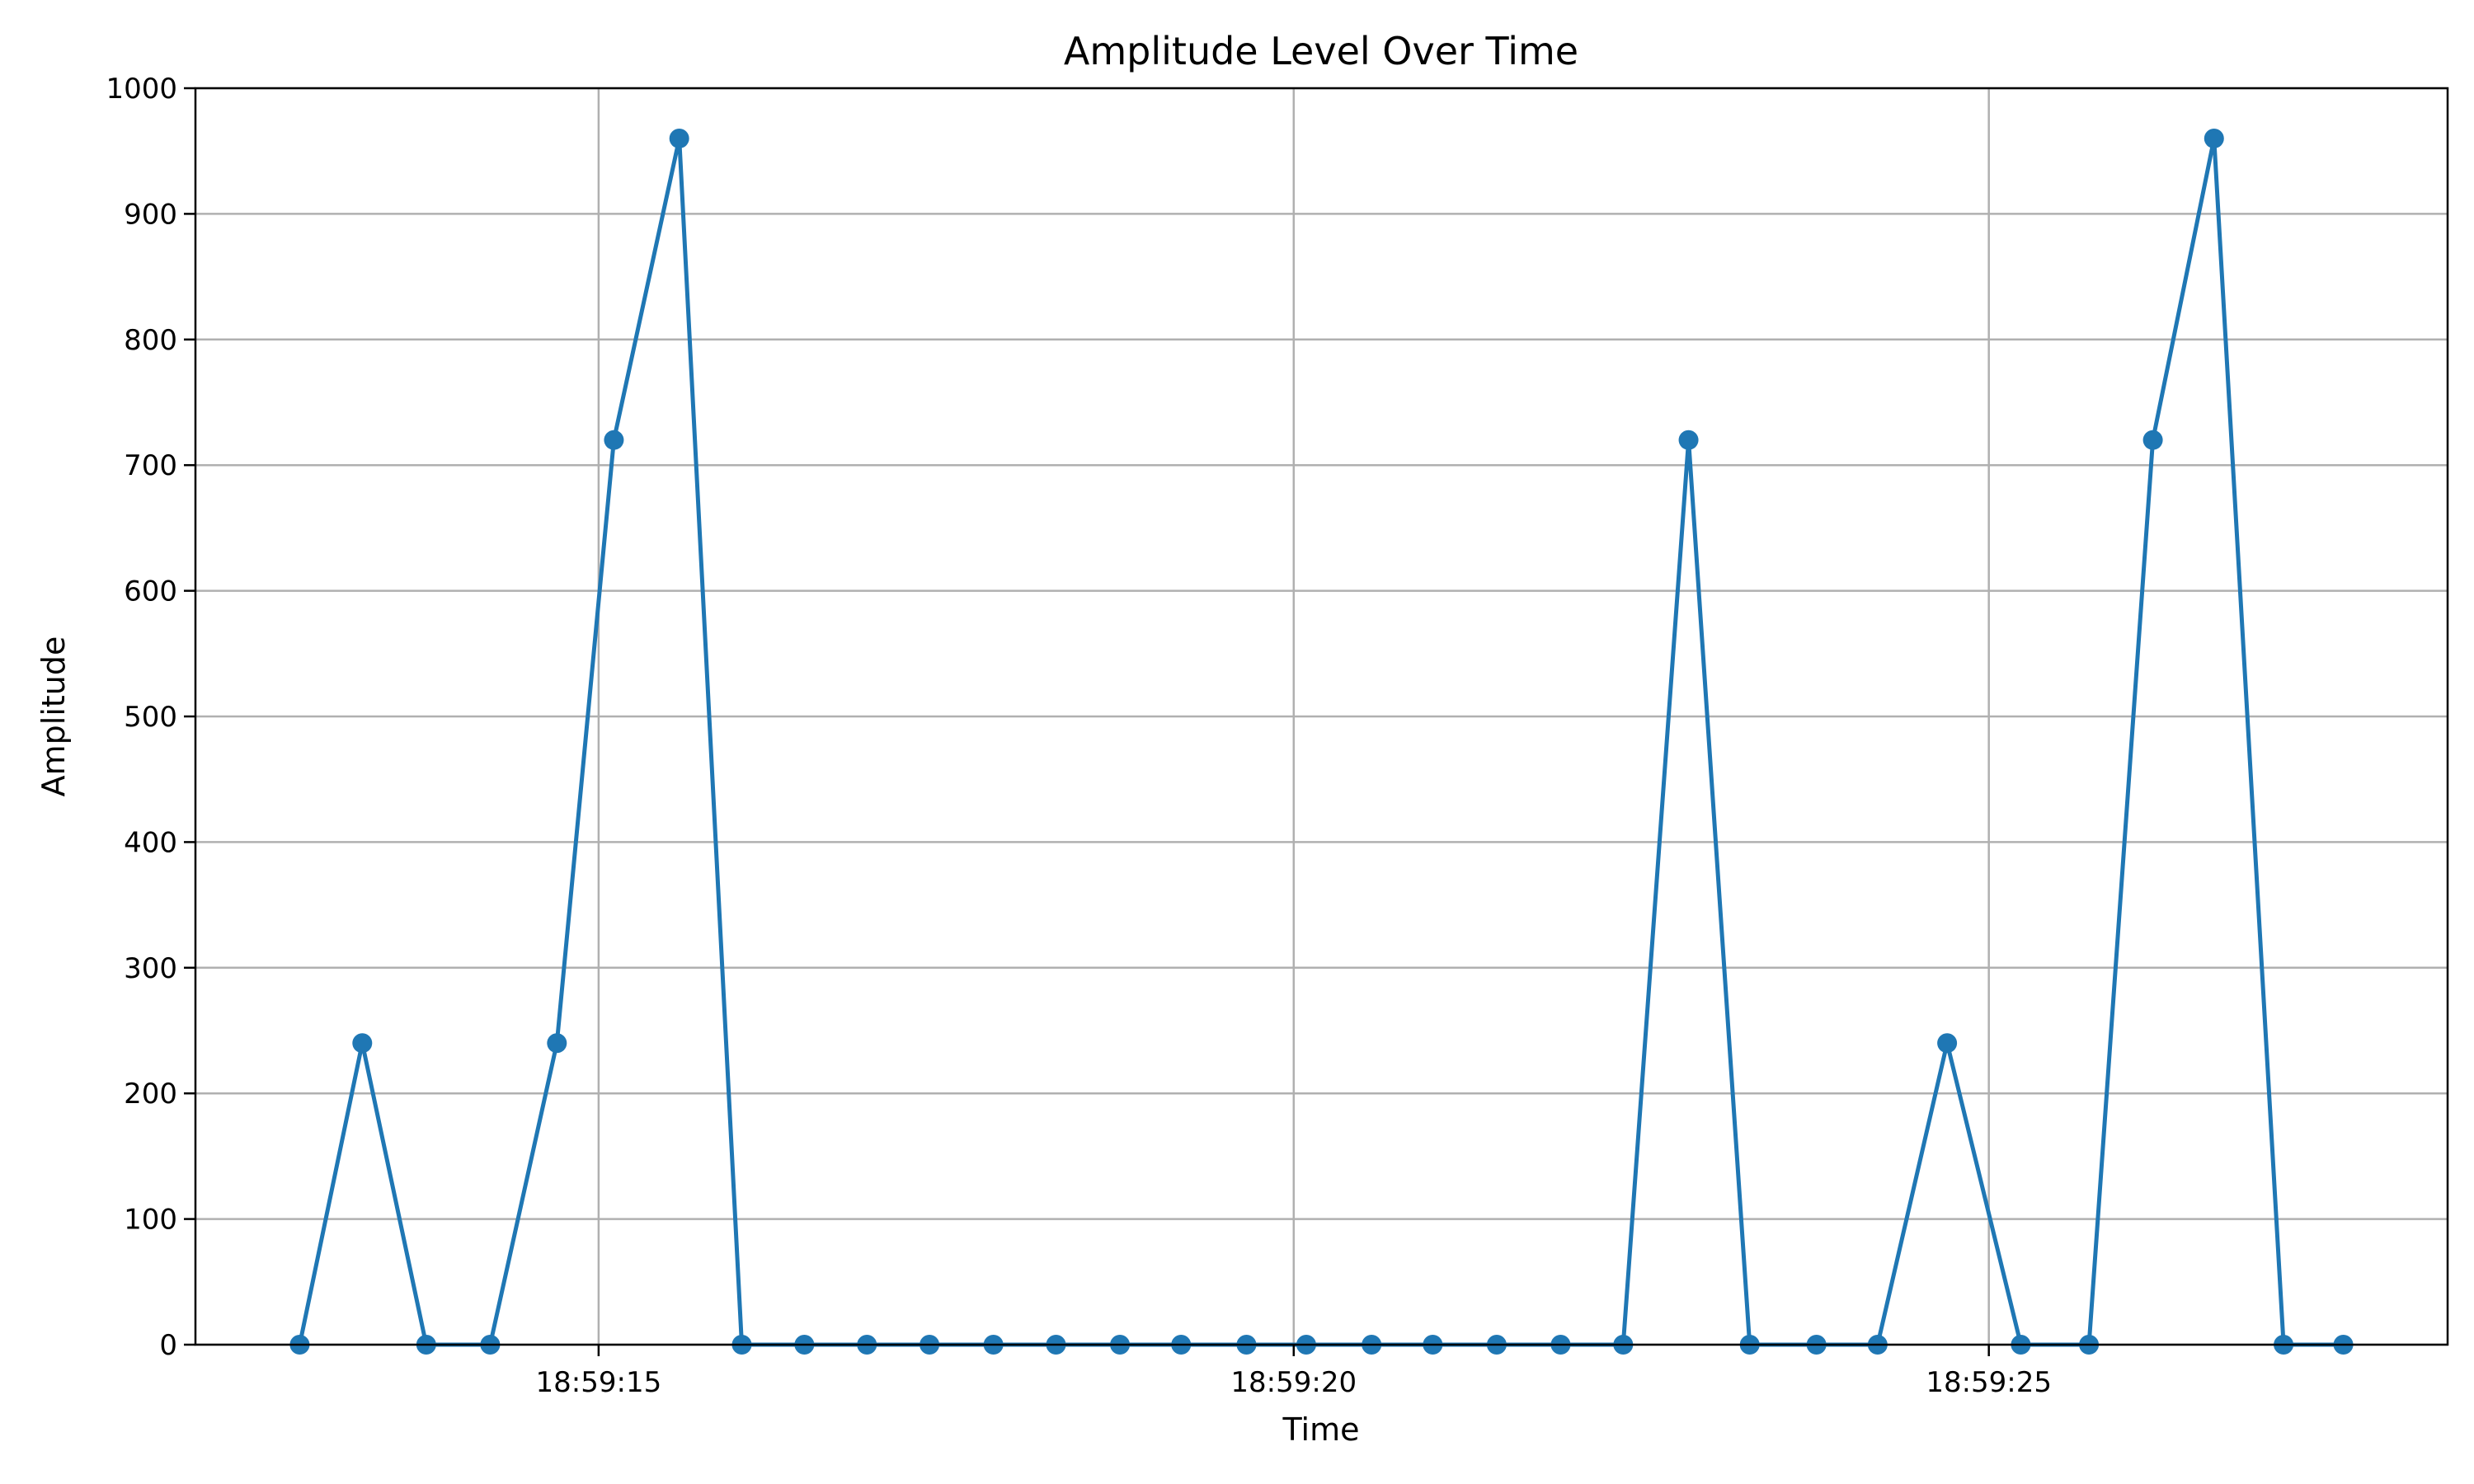  I want to click on y-tick-label: 1000, so click(141, 89).